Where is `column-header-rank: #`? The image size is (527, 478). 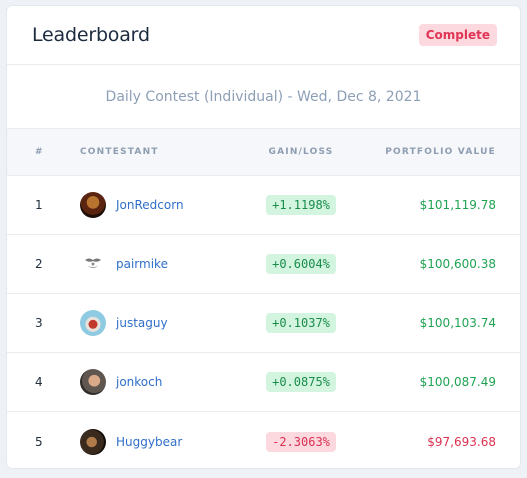
column-header-rank: # is located at coordinates (39, 152).